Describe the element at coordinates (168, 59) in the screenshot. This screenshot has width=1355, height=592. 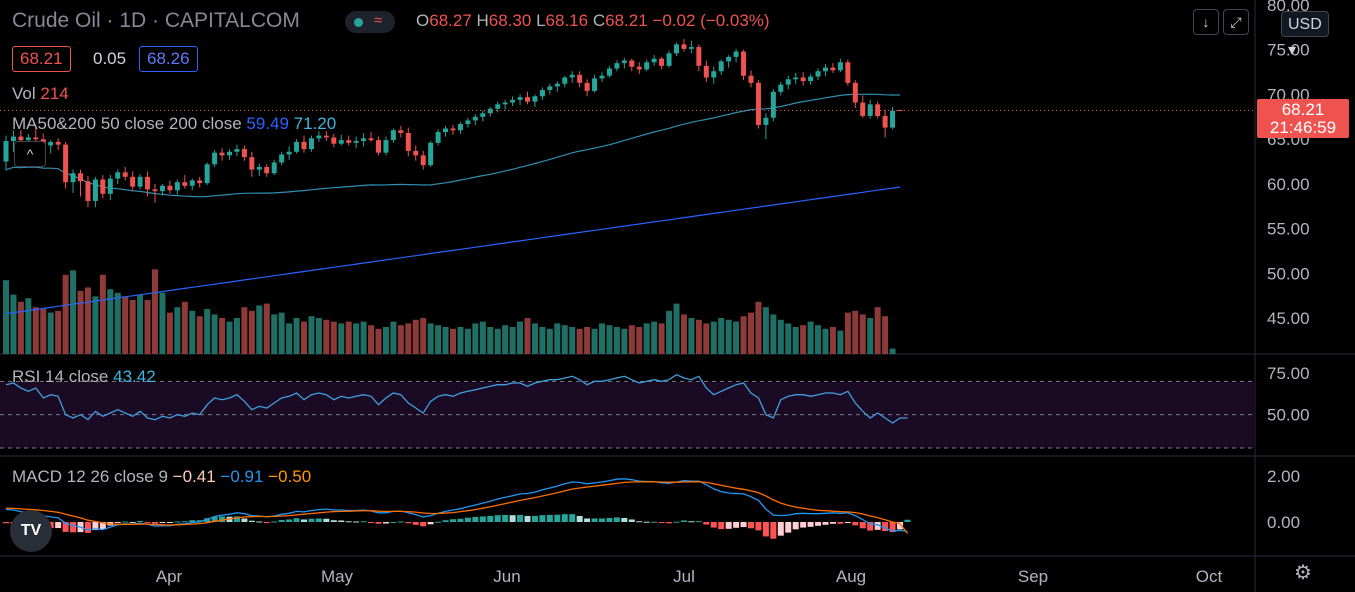
I see `buy-price-button: 68.26` at that location.